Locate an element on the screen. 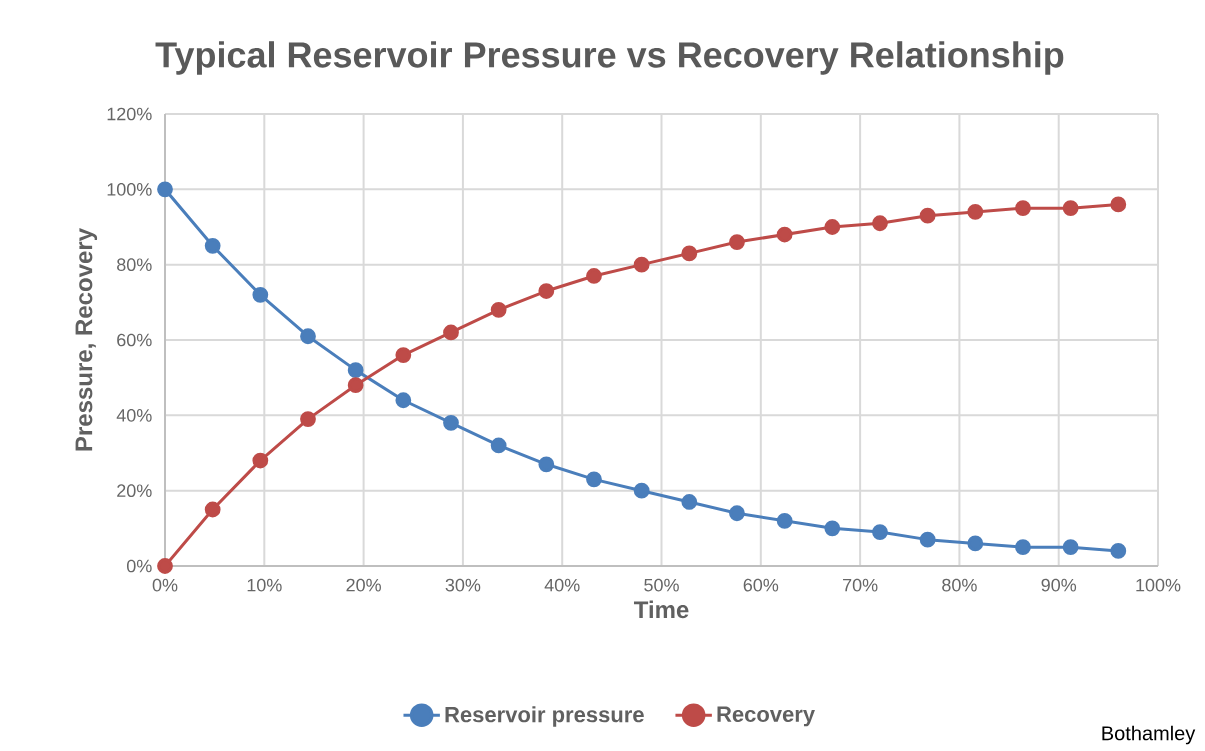  y-tick-label: 80% is located at coordinates (134, 265).